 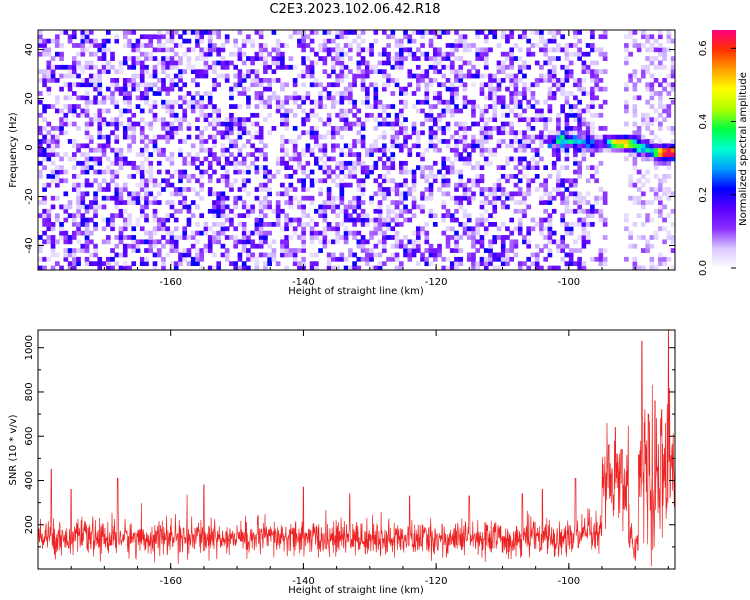 What do you see at coordinates (568, 282) in the screenshot?
I see `spectrogram-x-tick-label: -100` at bounding box center [568, 282].